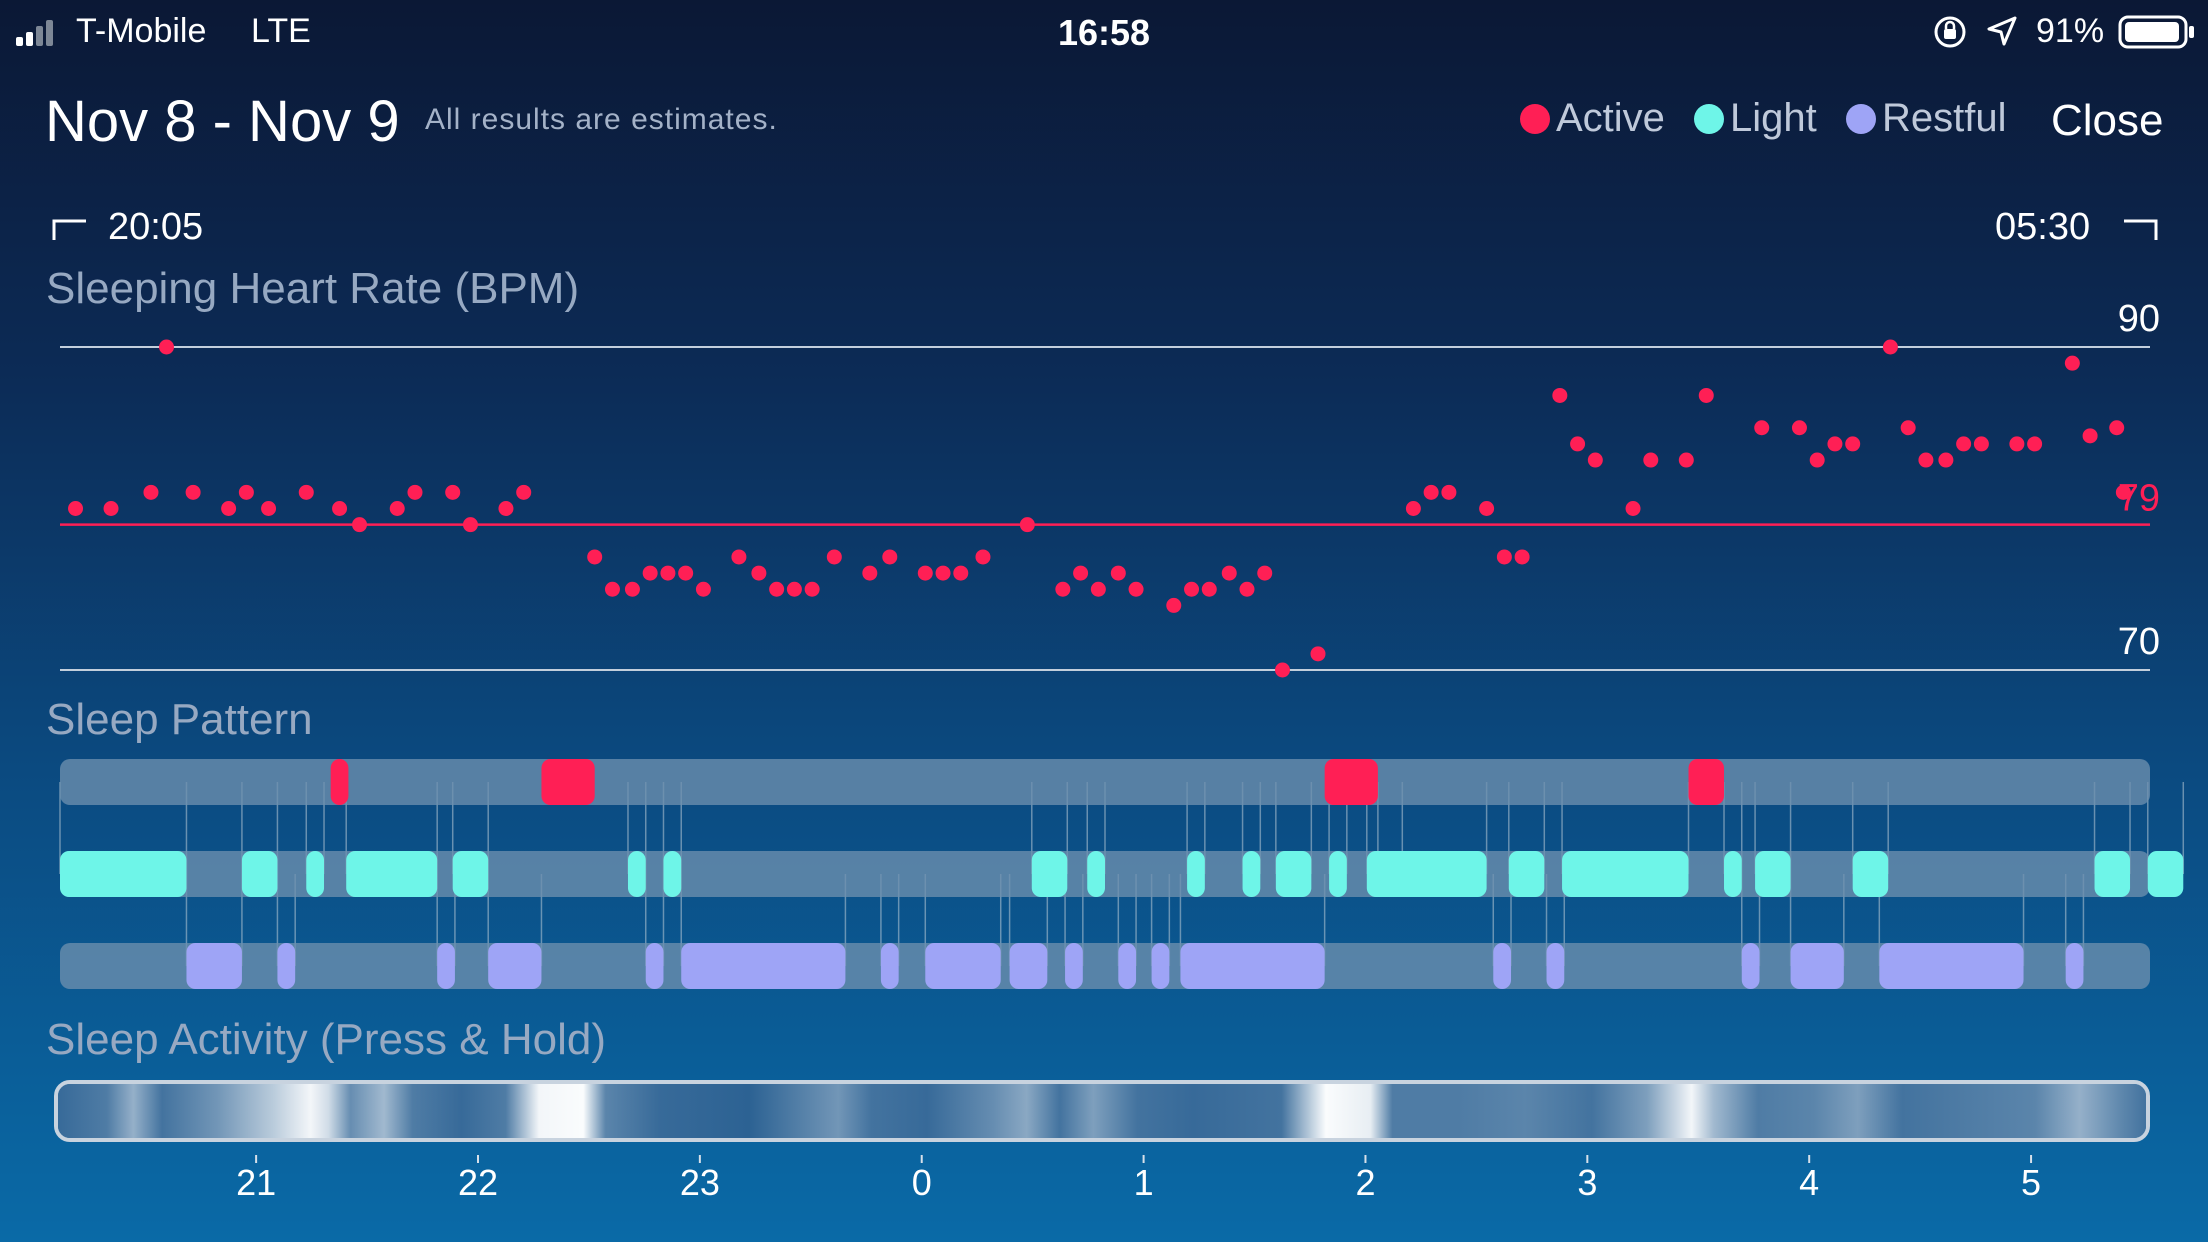  Describe the element at coordinates (1809, 1182) in the screenshot. I see `x-tick-label: 4` at that location.